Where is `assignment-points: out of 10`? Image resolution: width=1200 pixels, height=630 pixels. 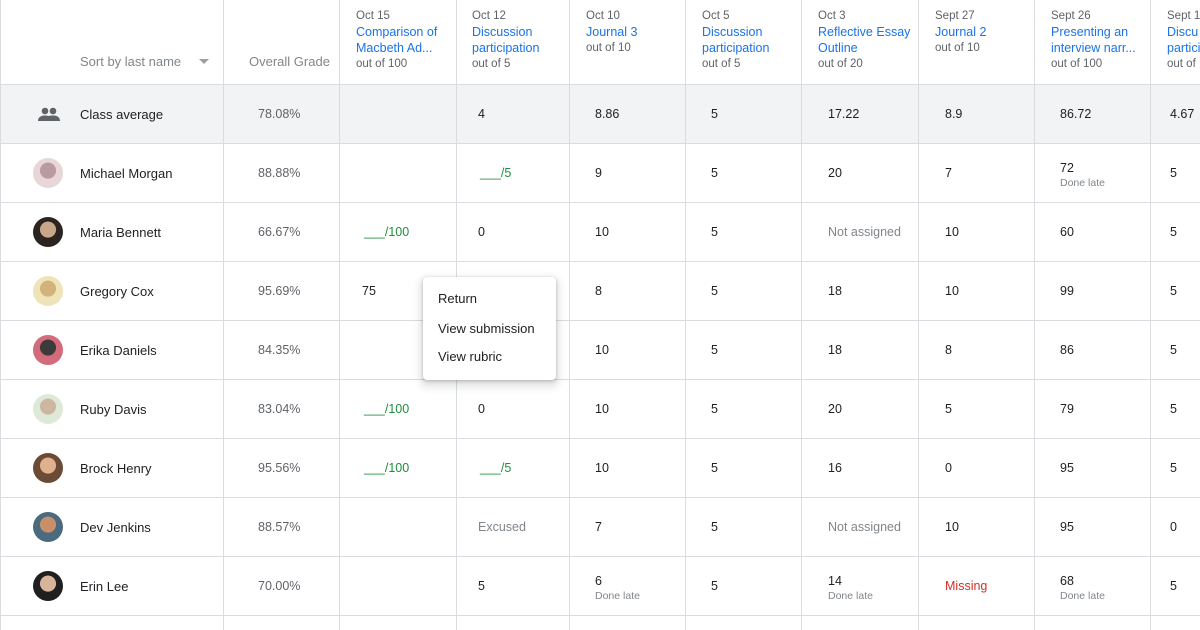 assignment-points: out of 10 is located at coordinates (608, 48).